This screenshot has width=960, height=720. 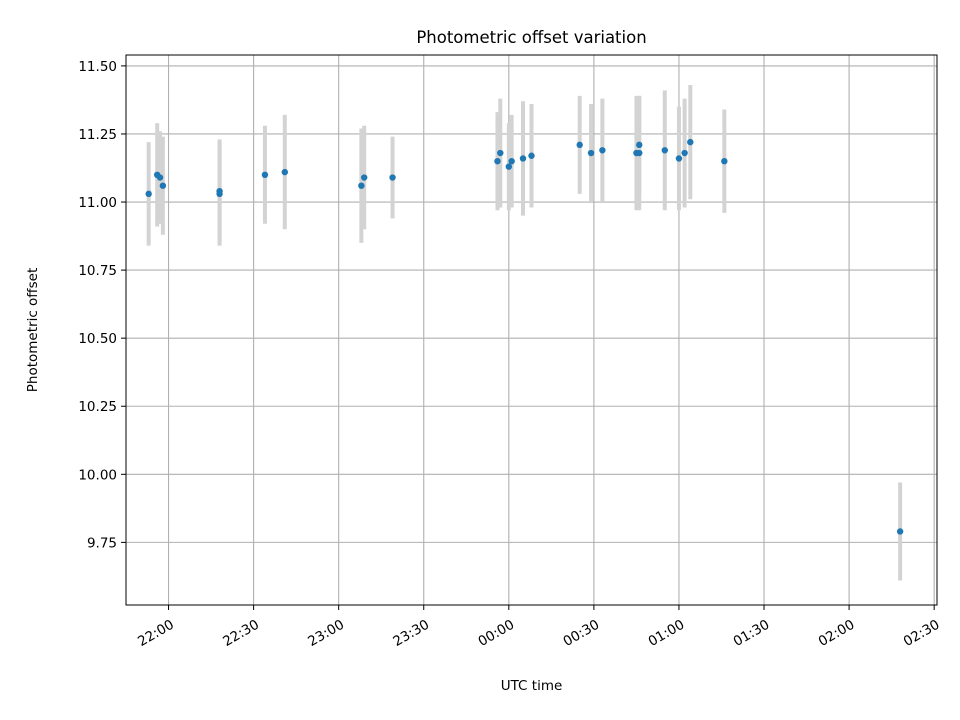 I want to click on x-axis-label: UTC time, so click(x=532, y=686).